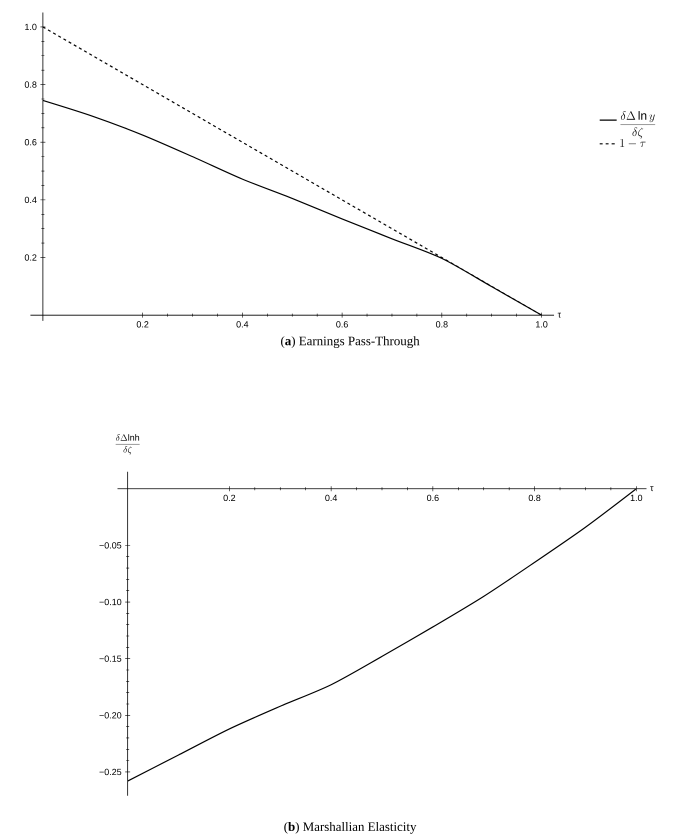 The image size is (700, 837). I want to click on y-tick-label: 1.0, so click(30, 27).